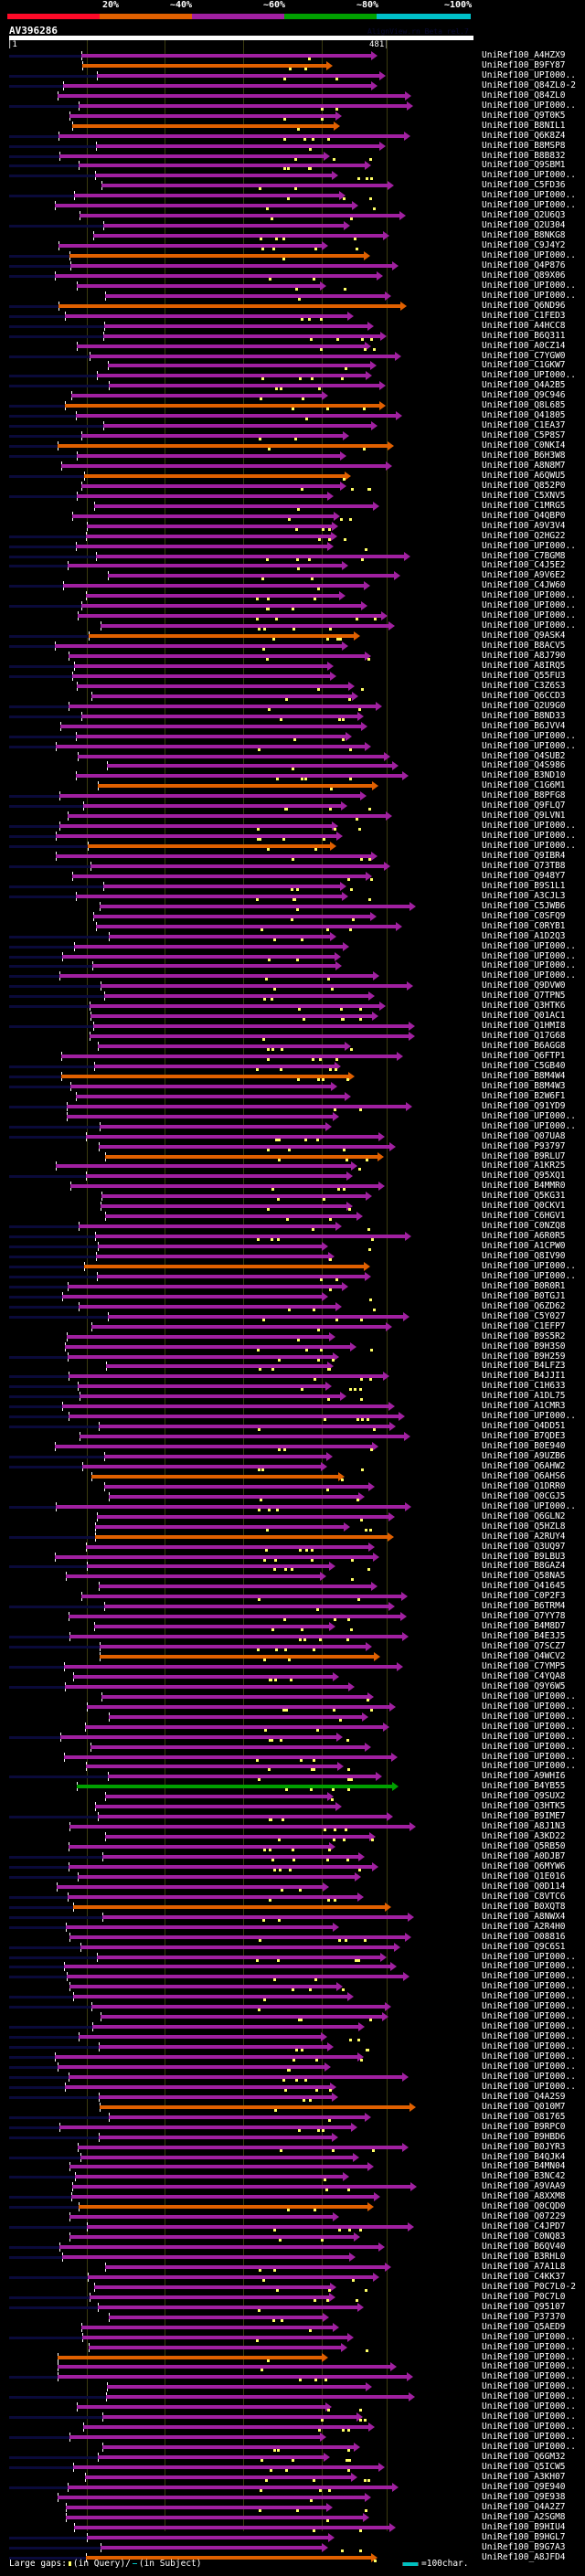 The height and width of the screenshot is (2576, 585). I want to click on hit-row: UniRef100_Q3HTK6, so click(293, 1006).